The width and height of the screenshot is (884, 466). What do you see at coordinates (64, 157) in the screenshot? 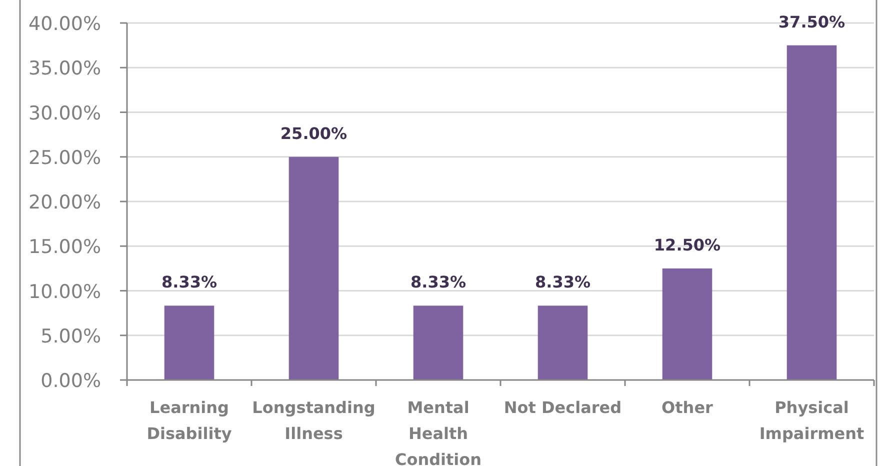
I see `y-tick-label: 25.00%` at bounding box center [64, 157].